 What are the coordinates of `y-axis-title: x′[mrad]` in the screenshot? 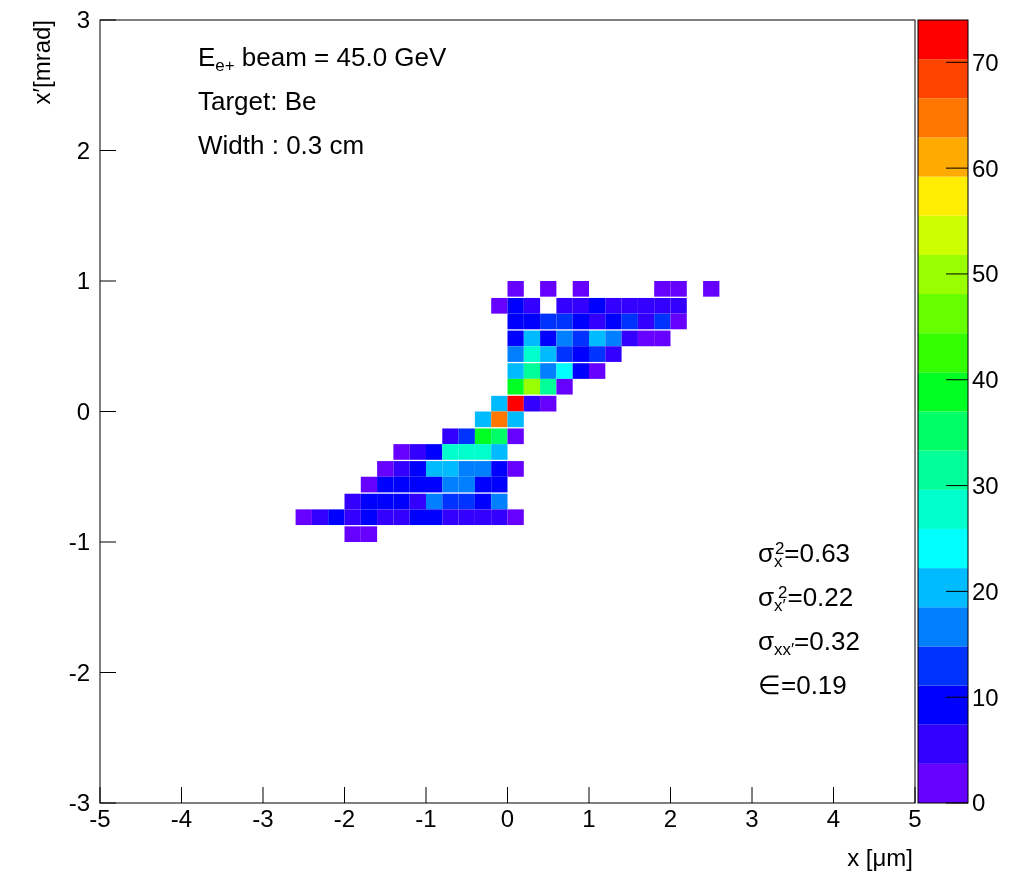 It's located at (41, 62).